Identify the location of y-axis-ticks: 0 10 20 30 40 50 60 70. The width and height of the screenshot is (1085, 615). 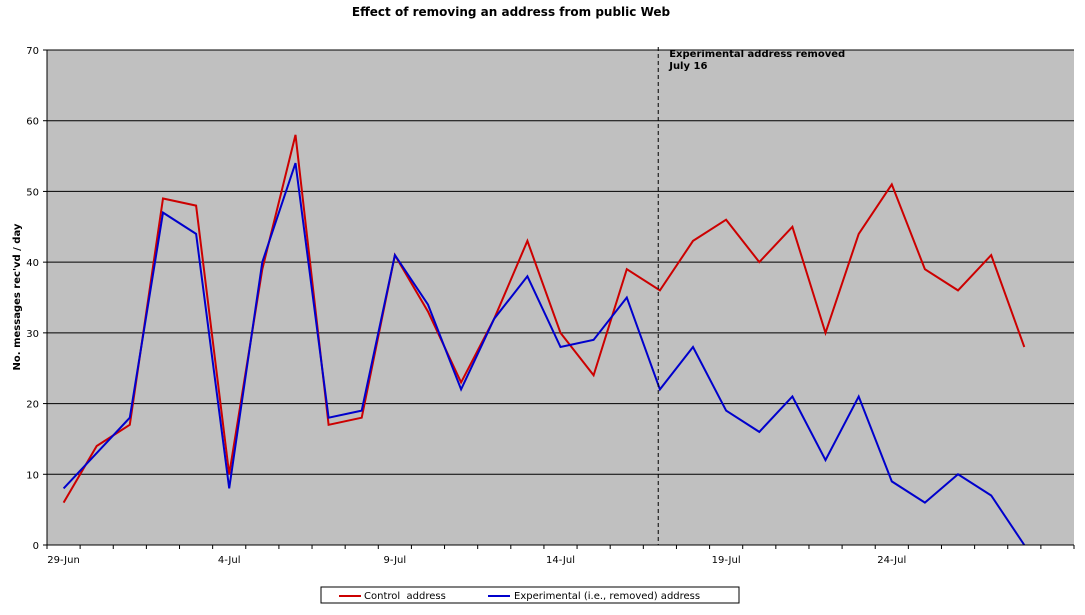
(36, 299).